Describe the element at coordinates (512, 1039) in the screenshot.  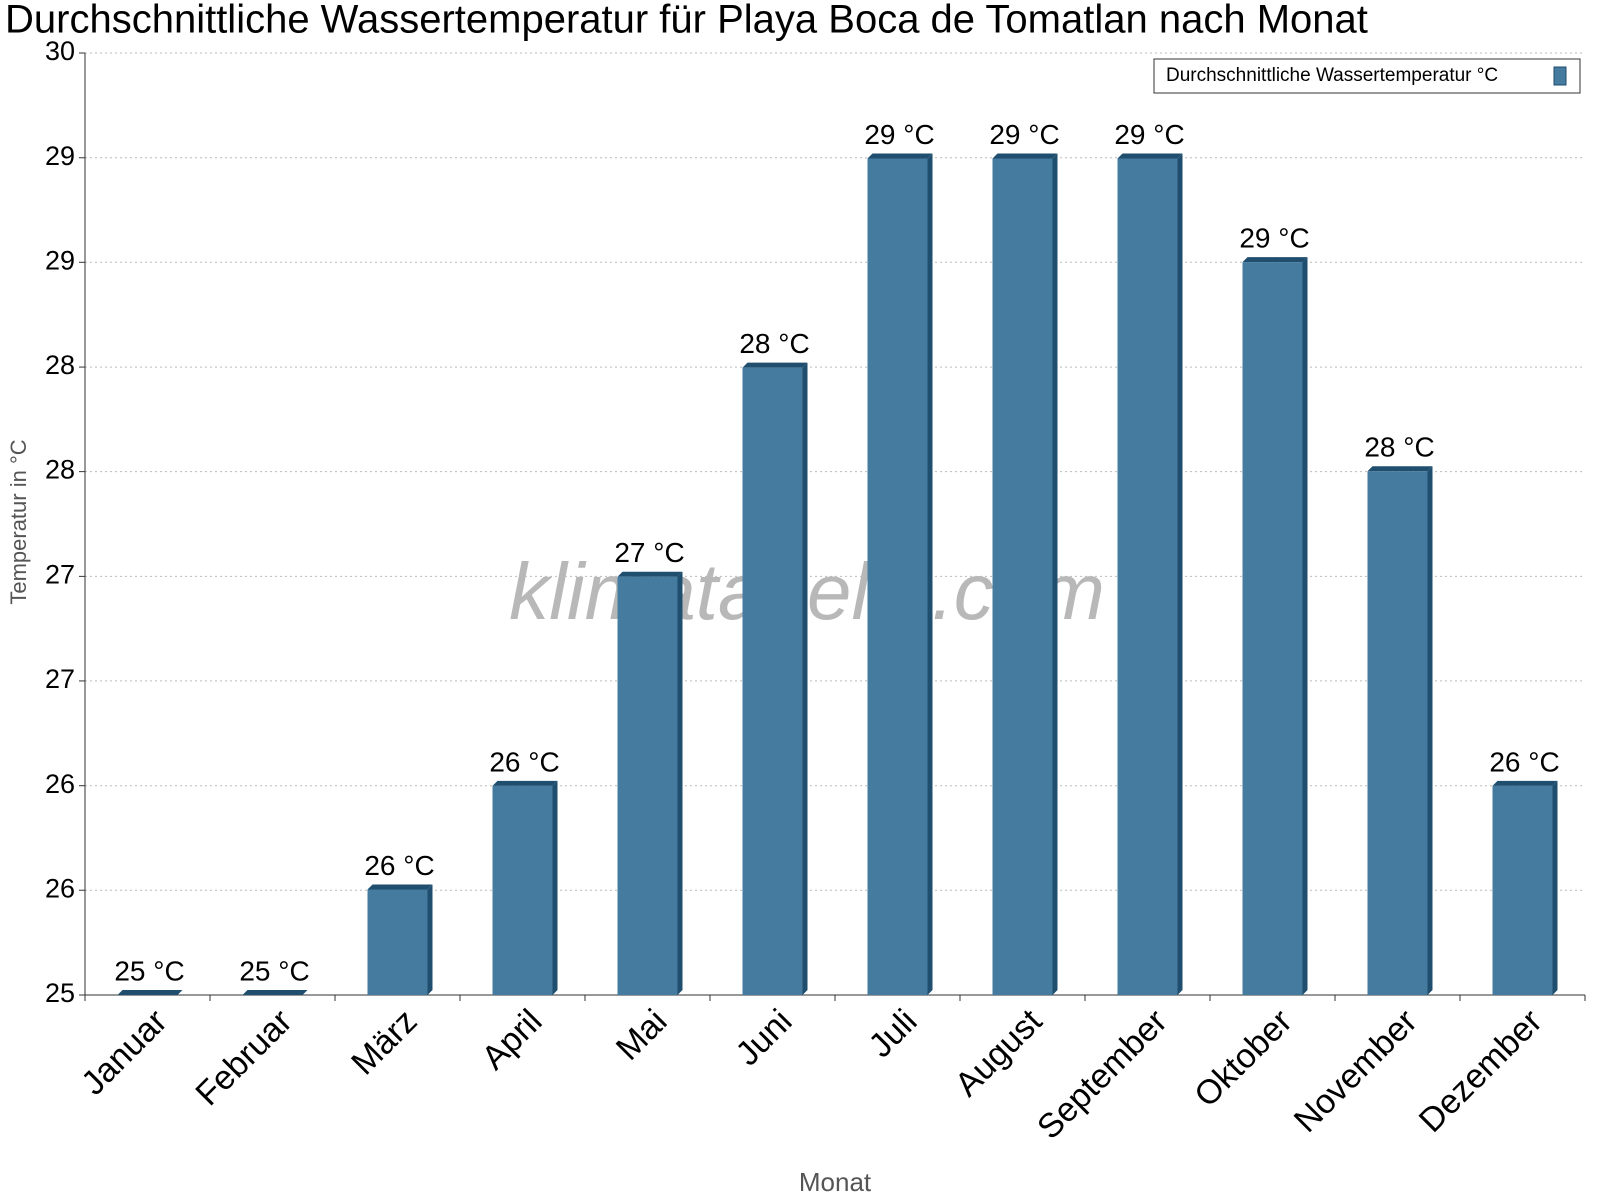
I see `x-tick-label: April` at that location.